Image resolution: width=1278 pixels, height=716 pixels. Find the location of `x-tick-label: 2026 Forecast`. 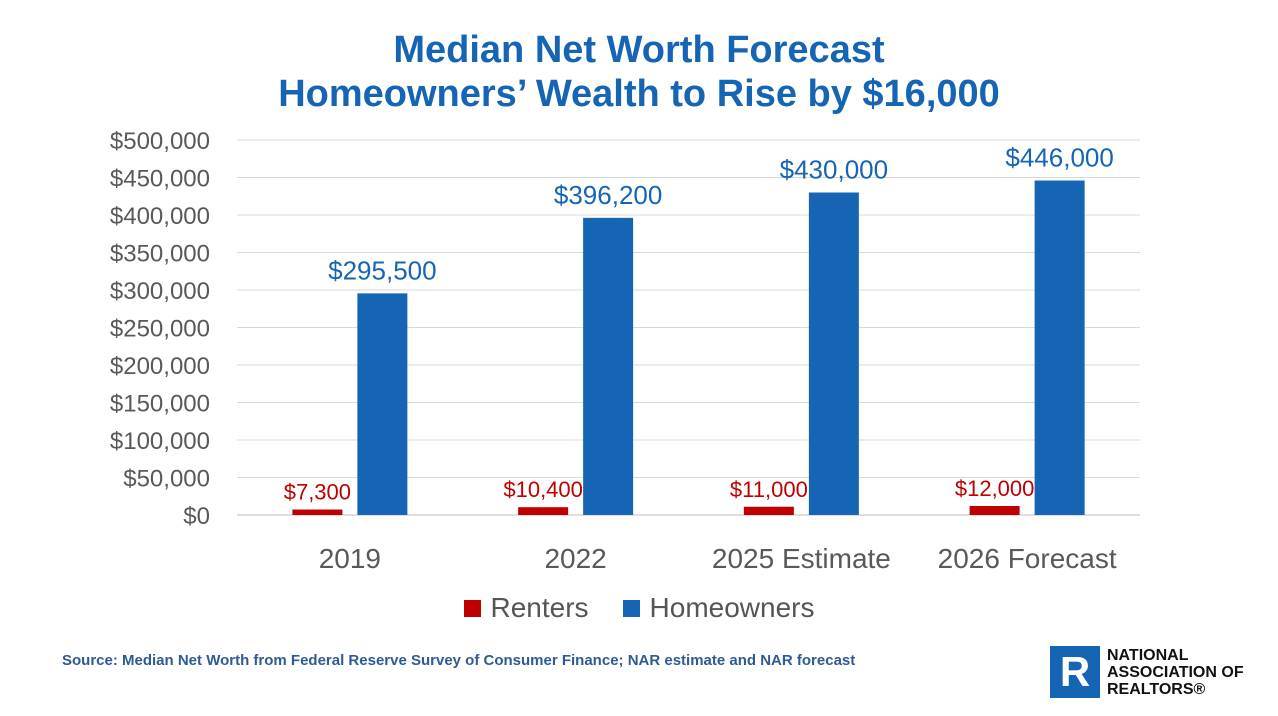

x-tick-label: 2026 Forecast is located at coordinates (1027, 558).